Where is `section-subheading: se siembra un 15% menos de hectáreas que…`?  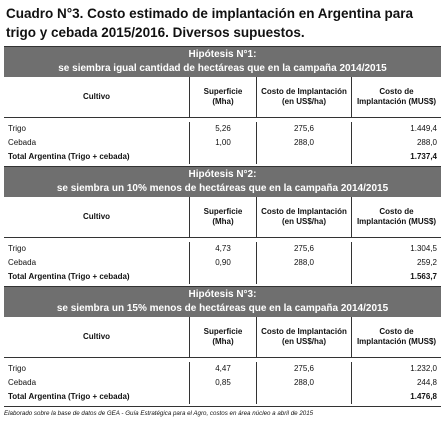 section-subheading: se siembra un 15% menos de hectáreas que… is located at coordinates (222, 308).